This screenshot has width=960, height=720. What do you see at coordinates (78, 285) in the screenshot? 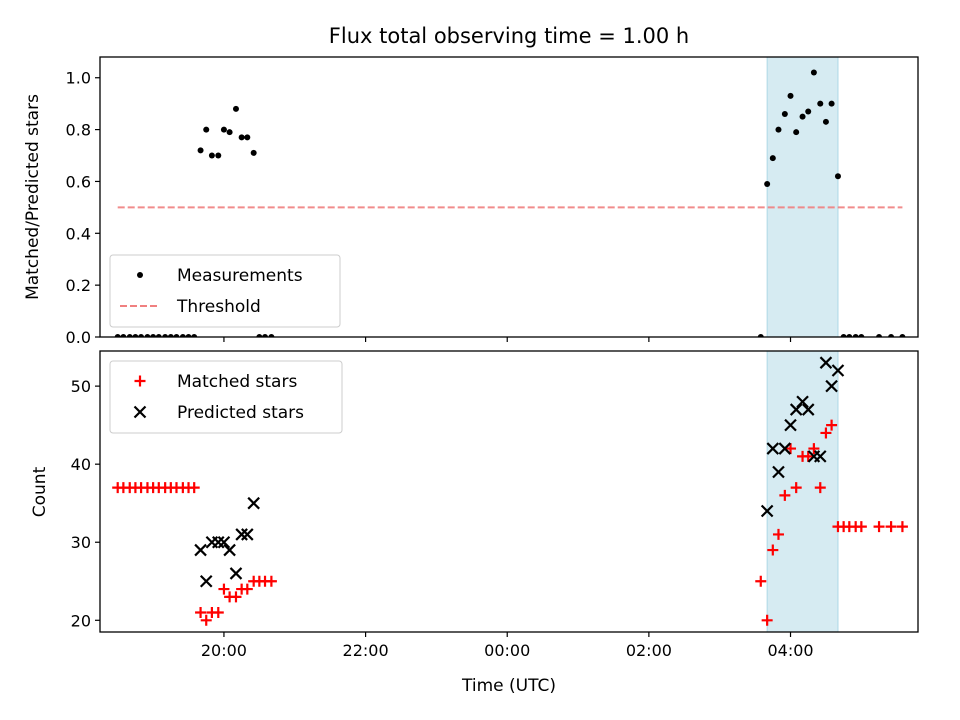
I see `top-y-tick-label-1: 0.2` at bounding box center [78, 285].